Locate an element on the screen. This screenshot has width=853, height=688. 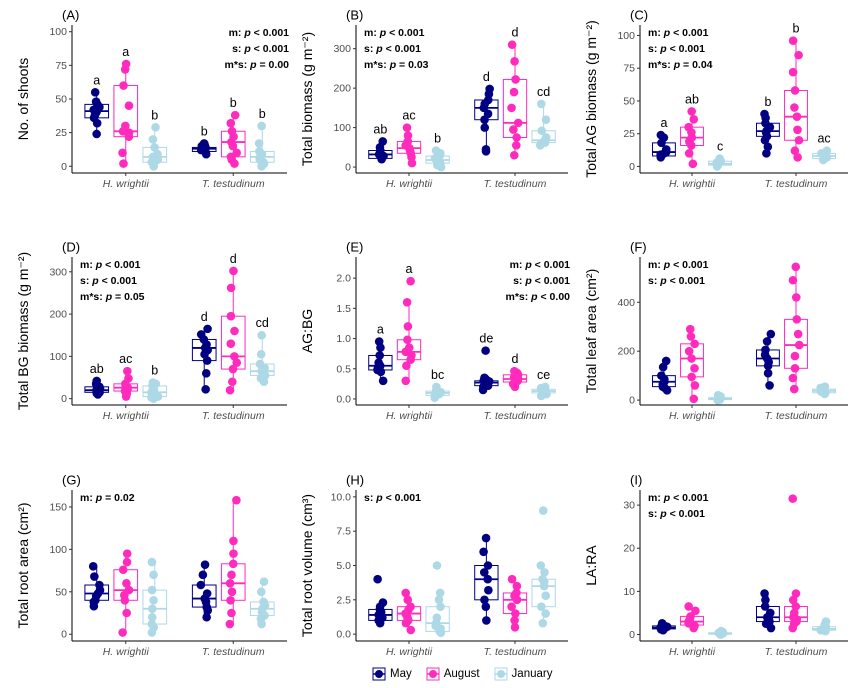
y-tick-label: 2.0 is located at coordinates (343, 279).